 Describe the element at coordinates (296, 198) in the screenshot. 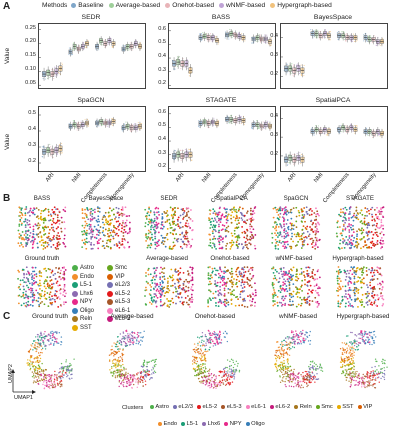

I see `spatial-title-top: SpaGCN` at that location.